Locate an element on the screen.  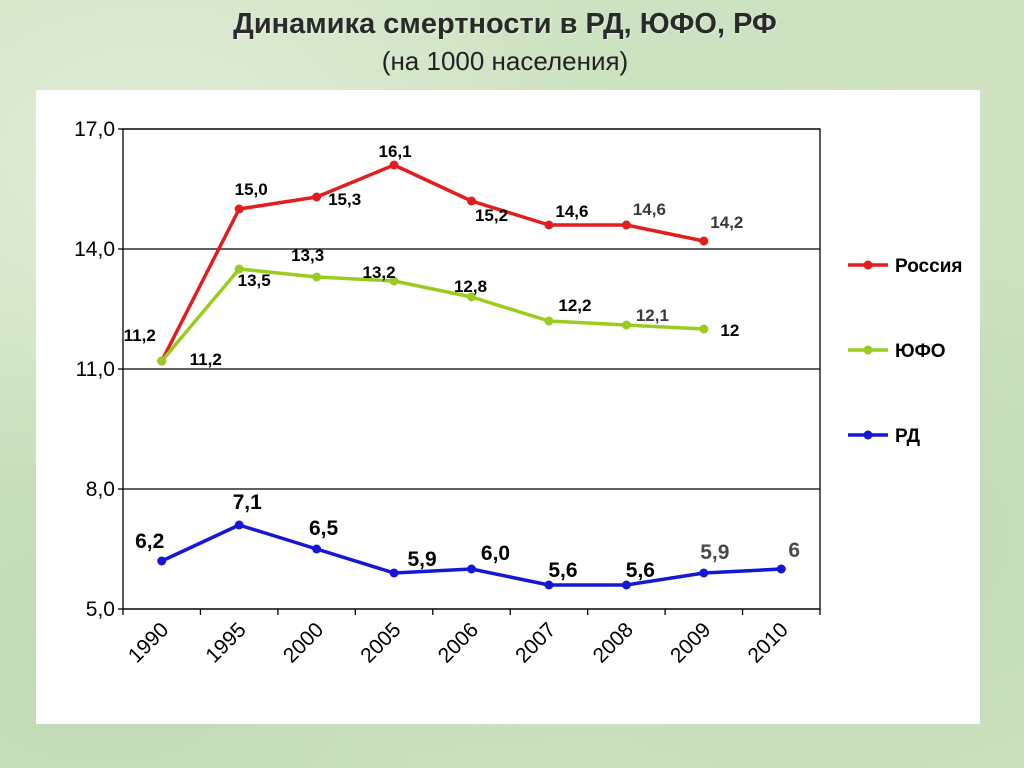
x-tick-label: 2008 is located at coordinates (613, 642).